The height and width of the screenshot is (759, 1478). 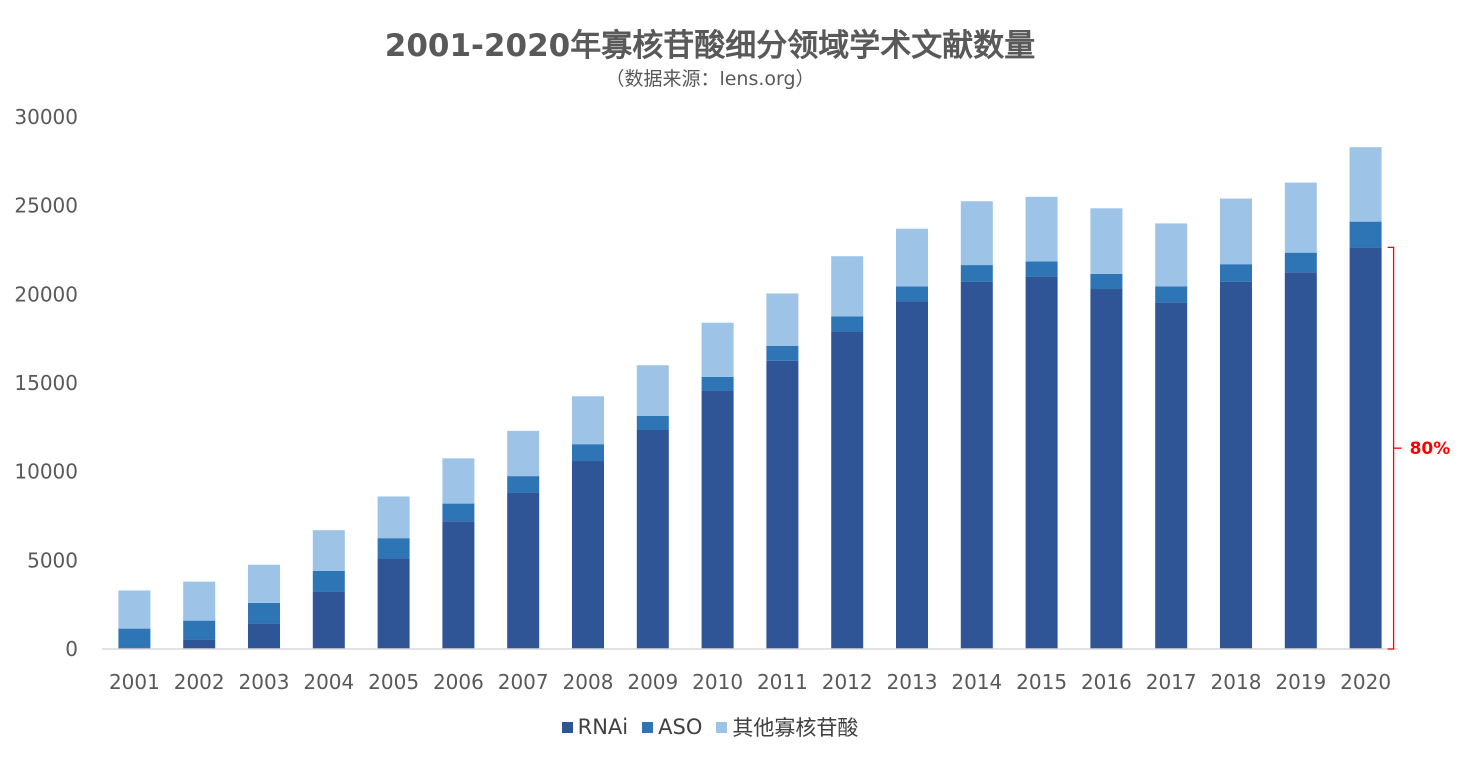 I want to click on bar-ASO-2014, so click(x=976, y=273).